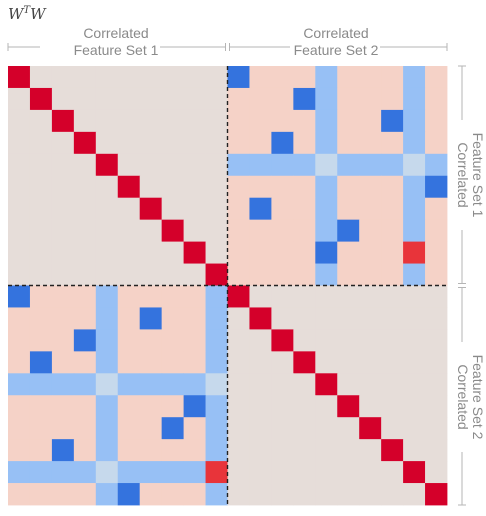 Image resolution: width=486 pixels, height=516 pixels. Describe the element at coordinates (194, 340) in the screenshot. I see `heatmap-cell-r12-c8` at that location.